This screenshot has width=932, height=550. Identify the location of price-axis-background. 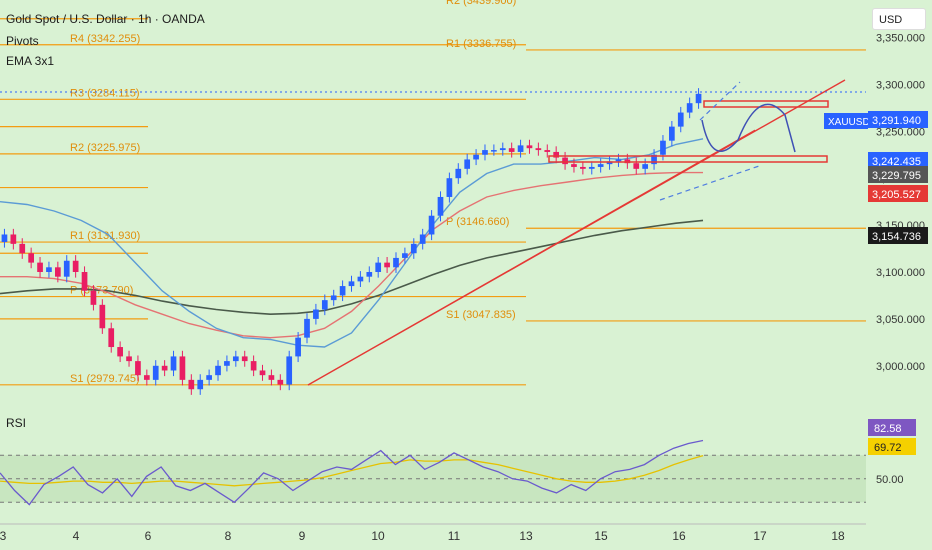
(899, 275).